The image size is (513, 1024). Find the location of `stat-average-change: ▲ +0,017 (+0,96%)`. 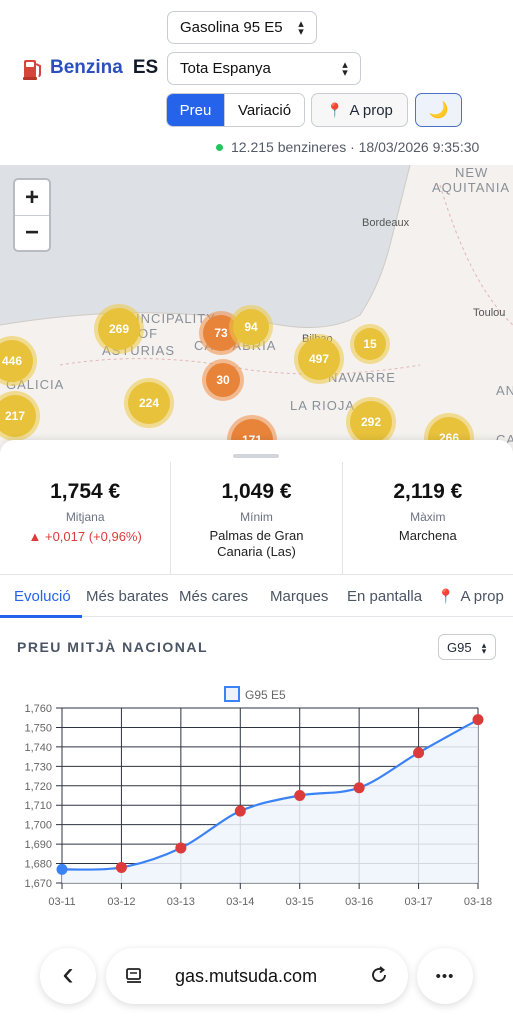

stat-average-change: ▲ +0,017 (+0,96%) is located at coordinates (85, 536).